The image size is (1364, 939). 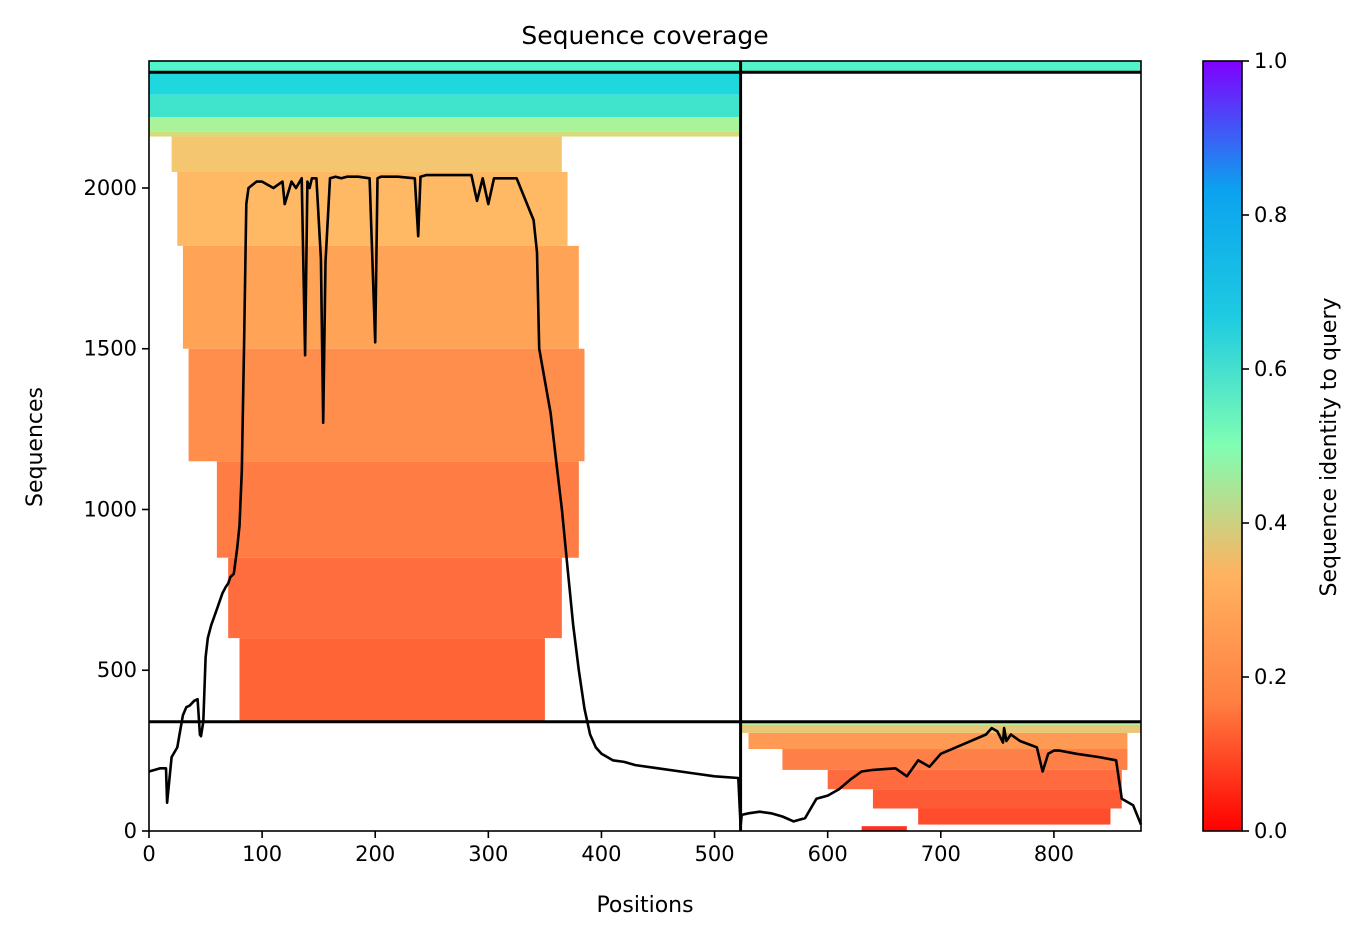 What do you see at coordinates (262, 854) in the screenshot?
I see `x-tick-label-1: 100` at bounding box center [262, 854].